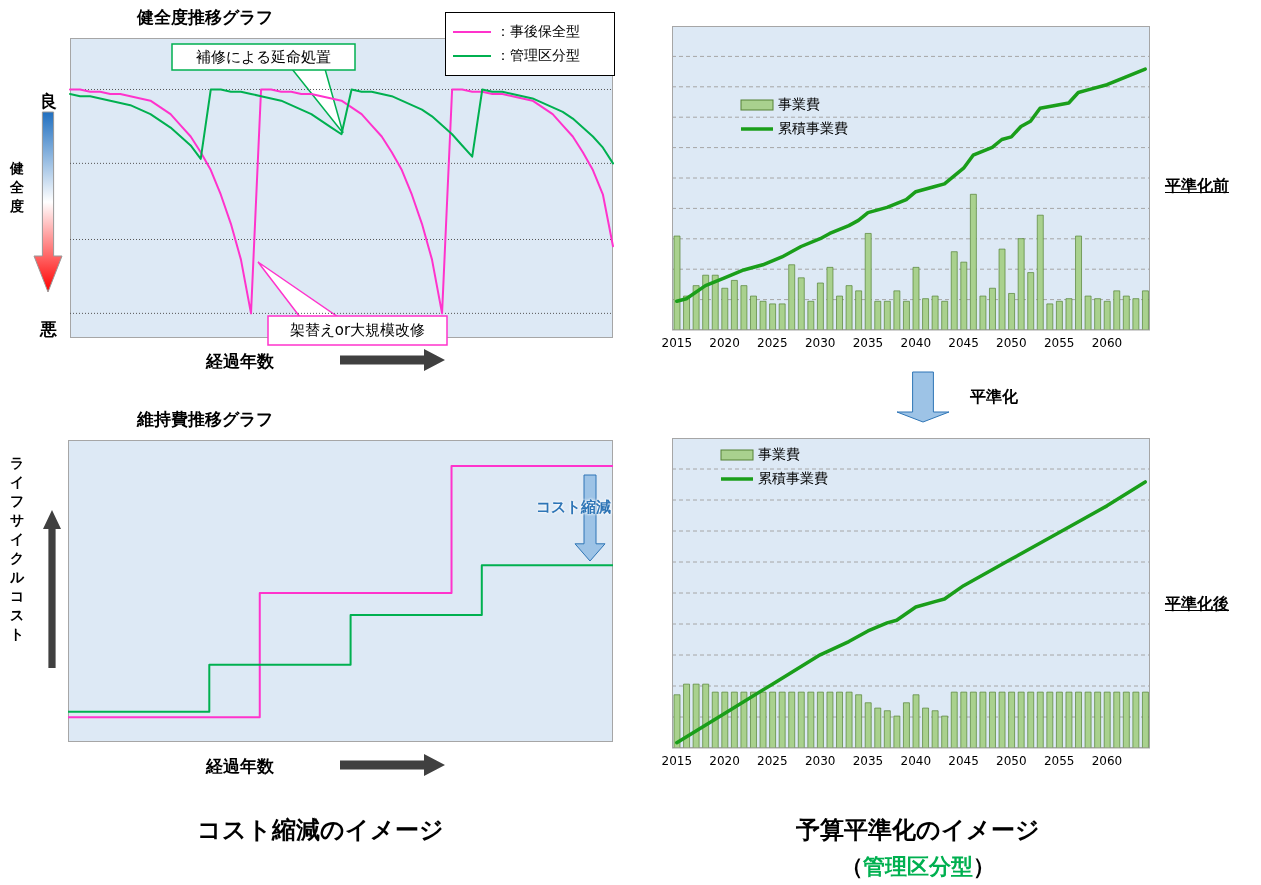 The height and width of the screenshot is (885, 1261). Describe the element at coordinates (357, 330) in the screenshot. I see `text: 架替えor大規模改修` at that location.